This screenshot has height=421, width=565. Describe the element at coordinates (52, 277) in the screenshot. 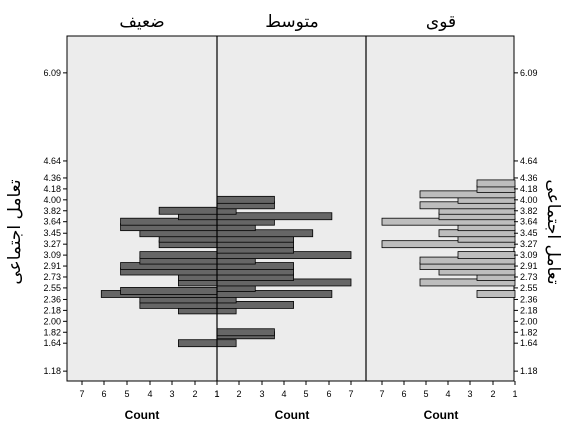

I see `ytick-label-left-7: 2.73` at that location.